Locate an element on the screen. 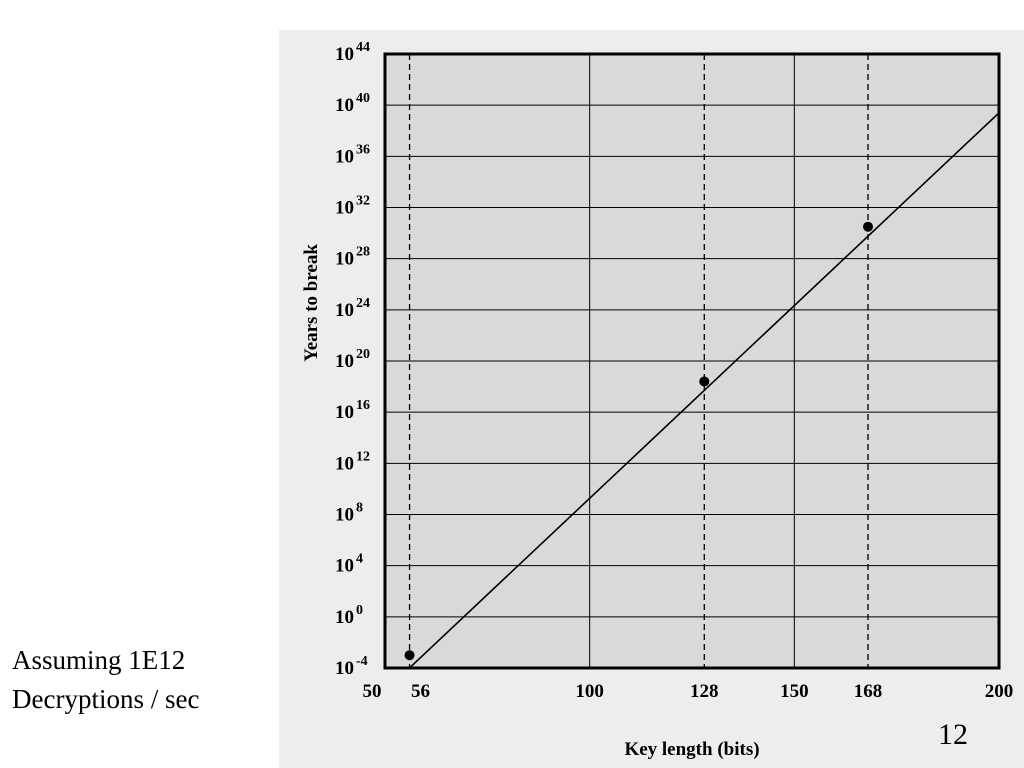 The width and height of the screenshot is (1024, 768). y-tick-exponent: 40 is located at coordinates (363, 98).